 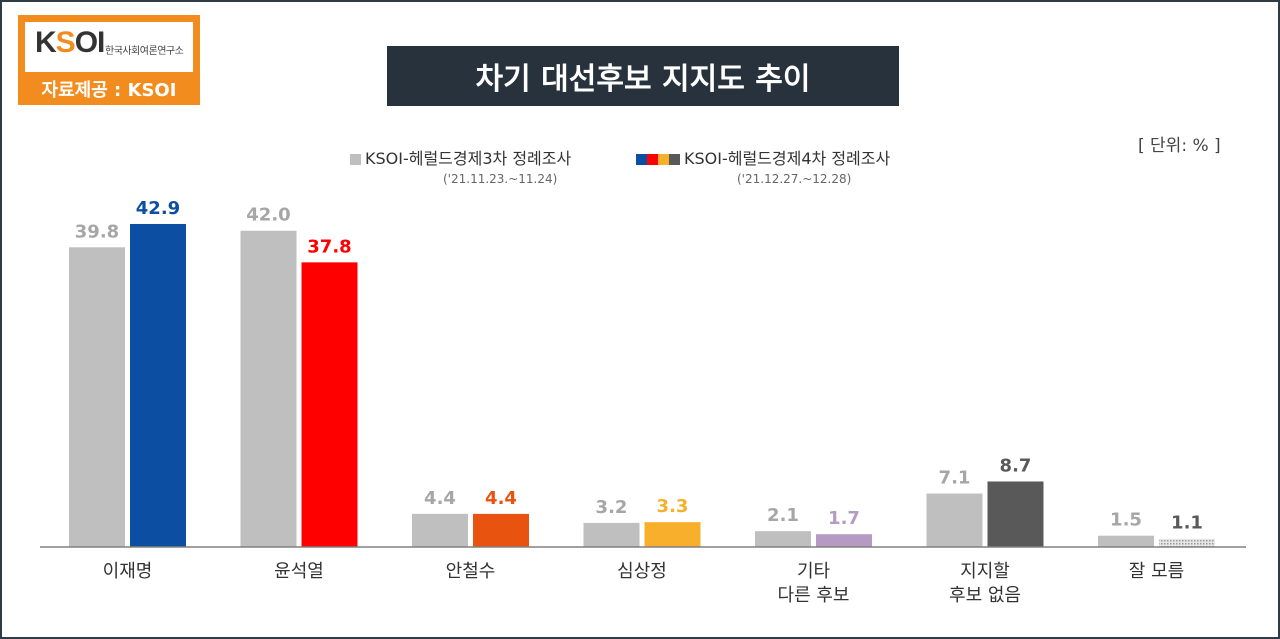 I want to click on legend-swatch-survey3, so click(x=355, y=159).